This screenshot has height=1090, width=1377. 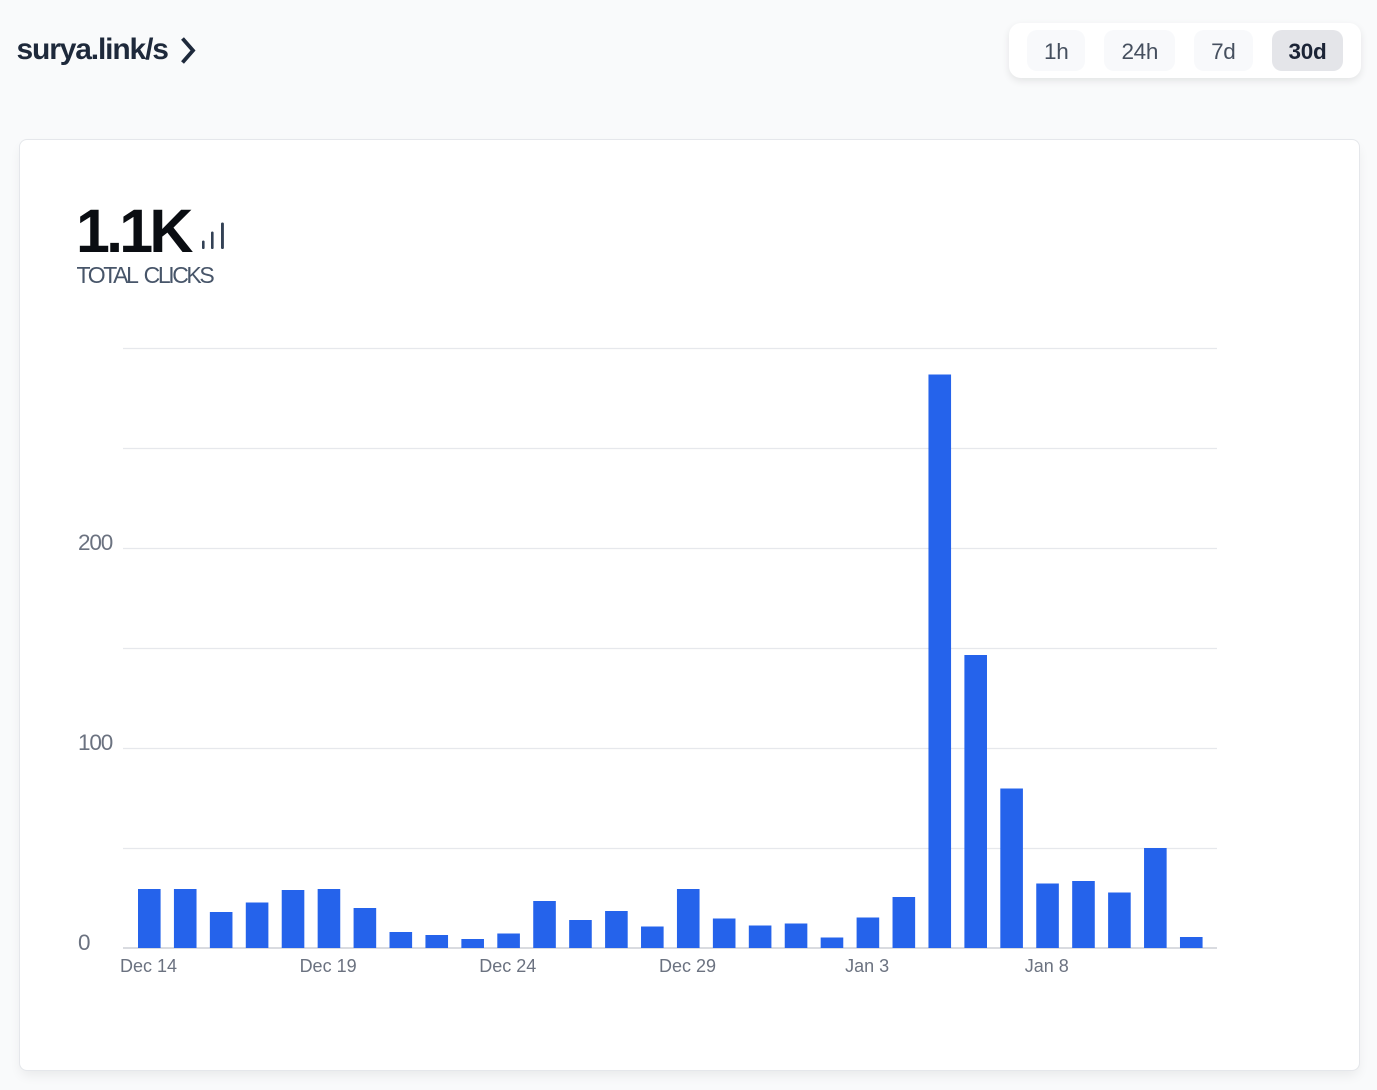 What do you see at coordinates (507, 966) in the screenshot?
I see `svg-text: Dec 24` at bounding box center [507, 966].